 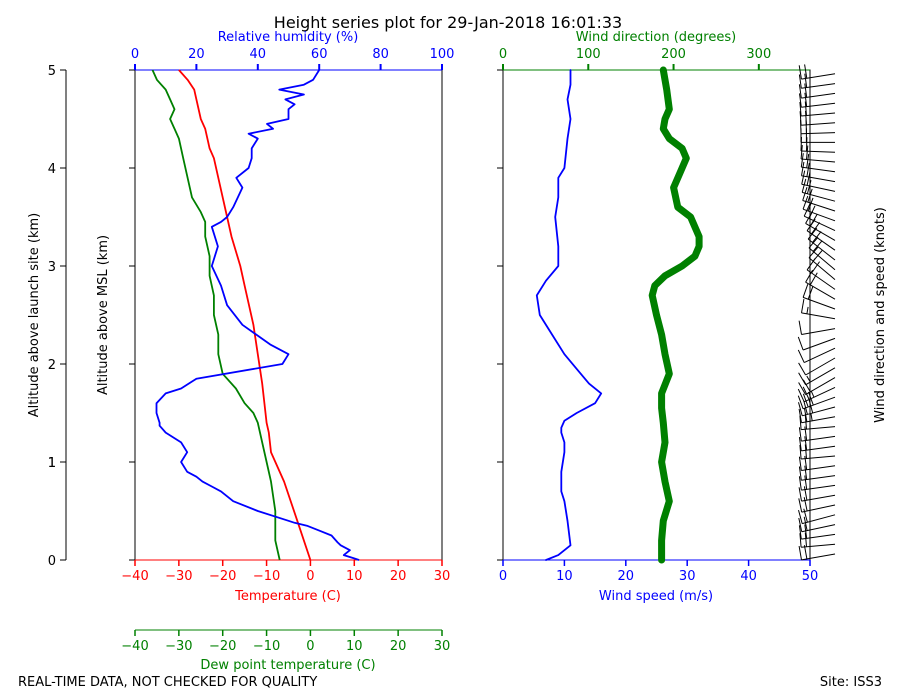 What do you see at coordinates (310, 576) in the screenshot?
I see `temperature-tick-label: 0` at bounding box center [310, 576].